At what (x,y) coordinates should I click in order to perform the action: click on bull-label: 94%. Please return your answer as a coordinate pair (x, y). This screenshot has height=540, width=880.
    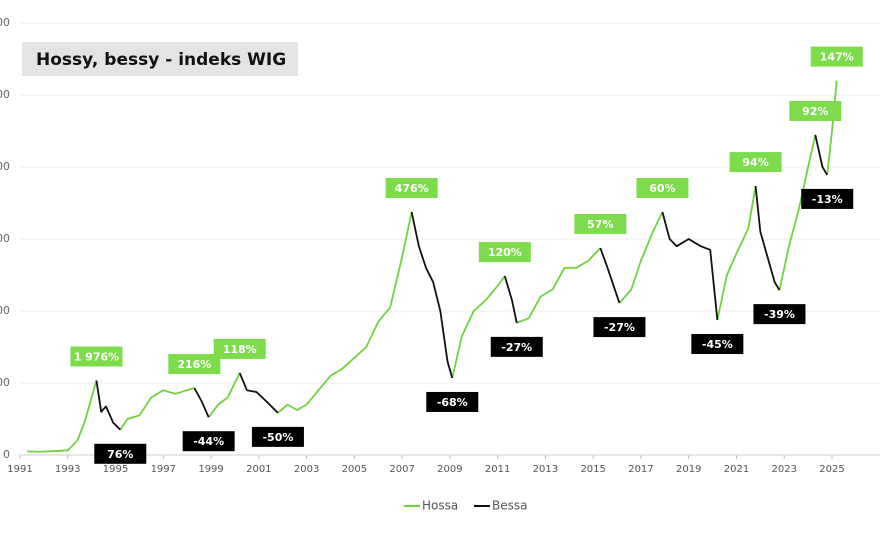
    Looking at the image, I should click on (755, 162).